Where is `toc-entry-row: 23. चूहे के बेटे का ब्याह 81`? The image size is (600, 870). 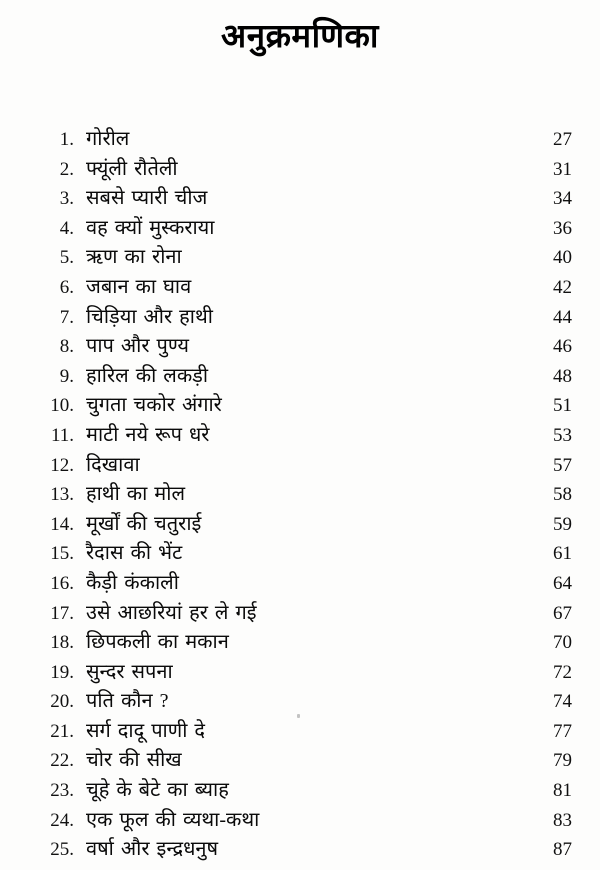 toc-entry-row: 23. चूहे के बेटे का ब्याह 81 is located at coordinates (300, 791).